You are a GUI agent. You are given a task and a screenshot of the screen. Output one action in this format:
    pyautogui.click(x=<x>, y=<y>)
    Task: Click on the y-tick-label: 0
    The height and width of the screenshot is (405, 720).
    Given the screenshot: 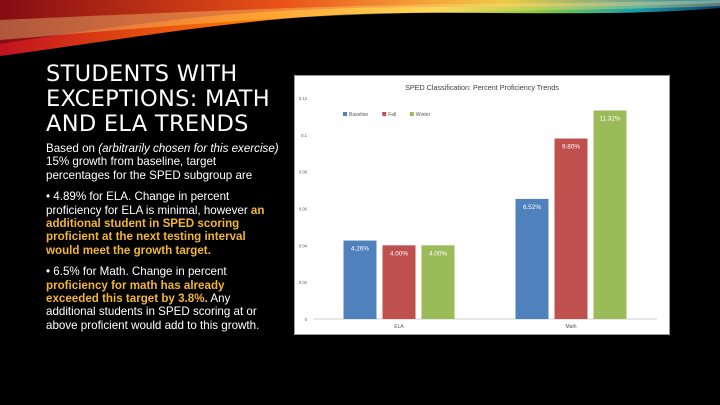 What is the action you would take?
    pyautogui.click(x=306, y=319)
    